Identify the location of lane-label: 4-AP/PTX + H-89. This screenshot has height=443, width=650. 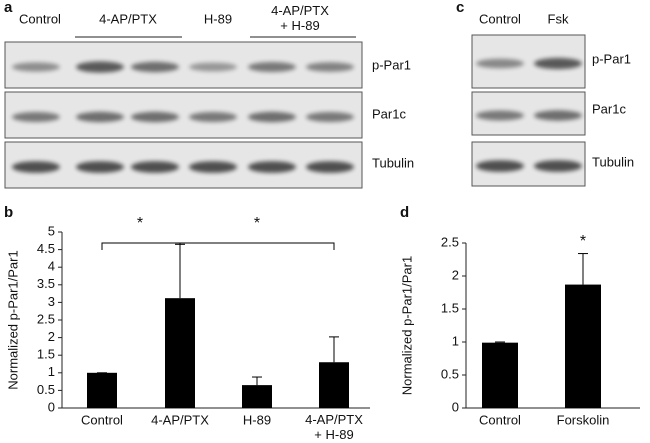
(300, 18).